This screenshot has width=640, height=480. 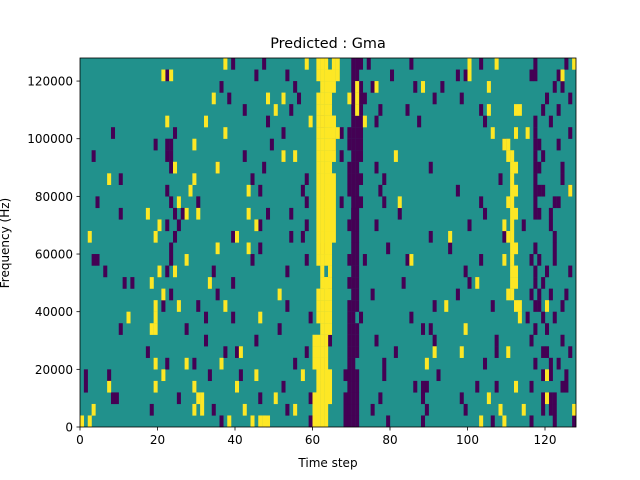 What do you see at coordinates (389, 440) in the screenshot?
I see `x-tick-label: 80` at bounding box center [389, 440].